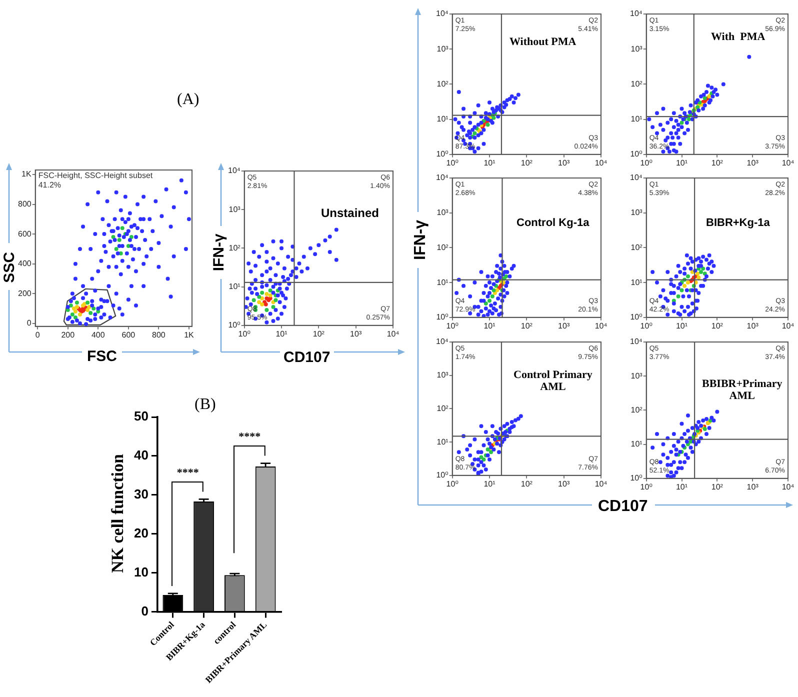 This screenshot has width=798, height=697. What do you see at coordinates (742, 390) in the screenshot?
I see `text: BBIBR+Primary AML` at bounding box center [742, 390].